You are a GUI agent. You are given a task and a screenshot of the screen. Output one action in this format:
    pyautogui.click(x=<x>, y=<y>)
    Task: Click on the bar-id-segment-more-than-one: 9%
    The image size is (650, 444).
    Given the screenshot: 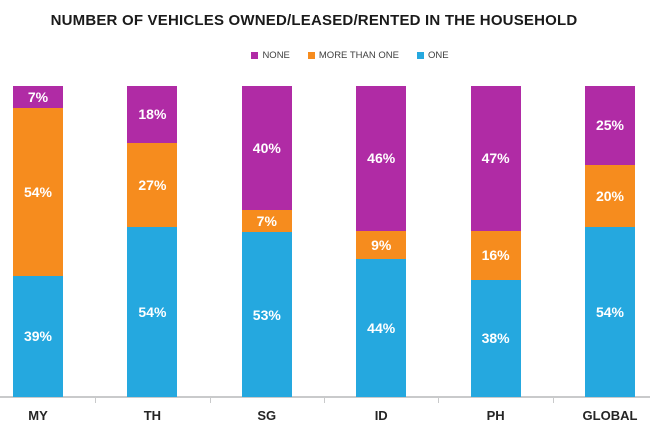 What is the action you would take?
    pyautogui.click(x=381, y=244)
    